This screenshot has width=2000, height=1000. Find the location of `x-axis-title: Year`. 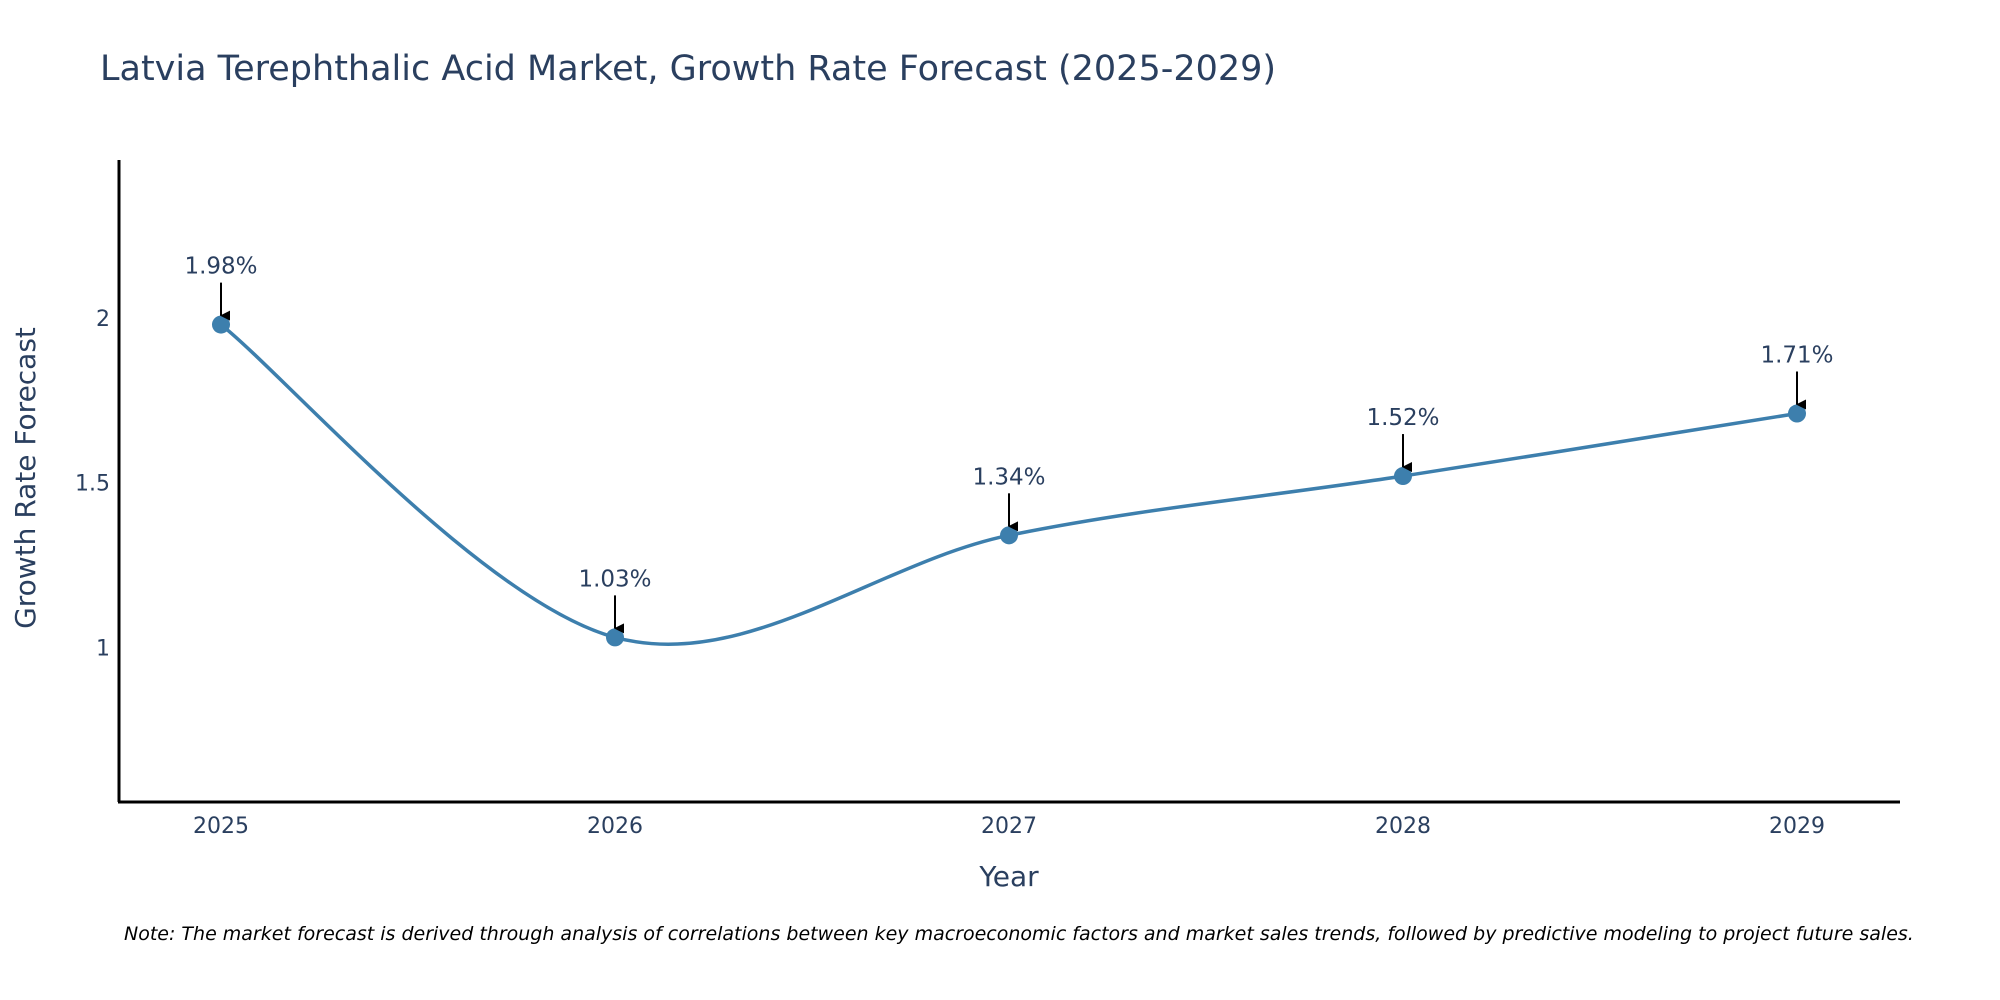

x-axis-title: Year is located at coordinates (1008, 876).